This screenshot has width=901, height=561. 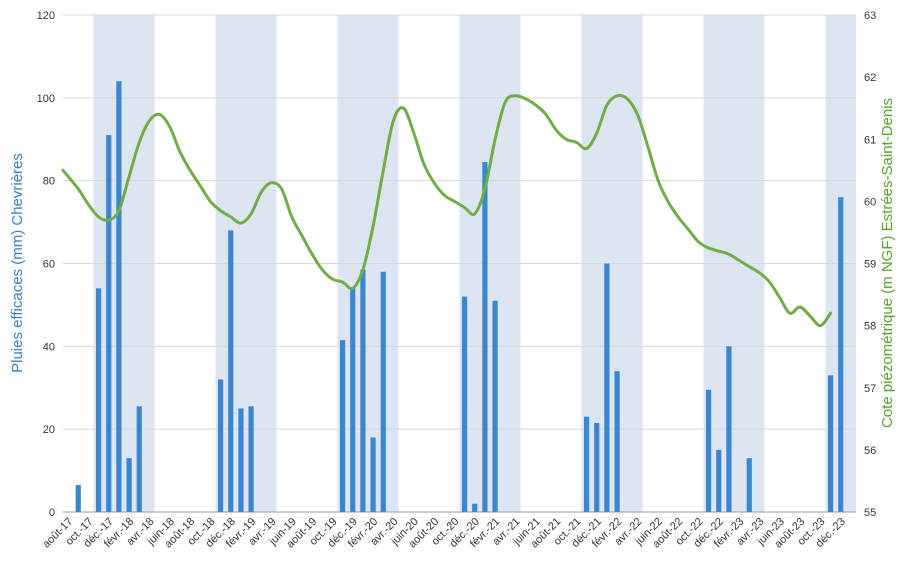 I want to click on y-right-tick-62: 62, so click(x=870, y=78).